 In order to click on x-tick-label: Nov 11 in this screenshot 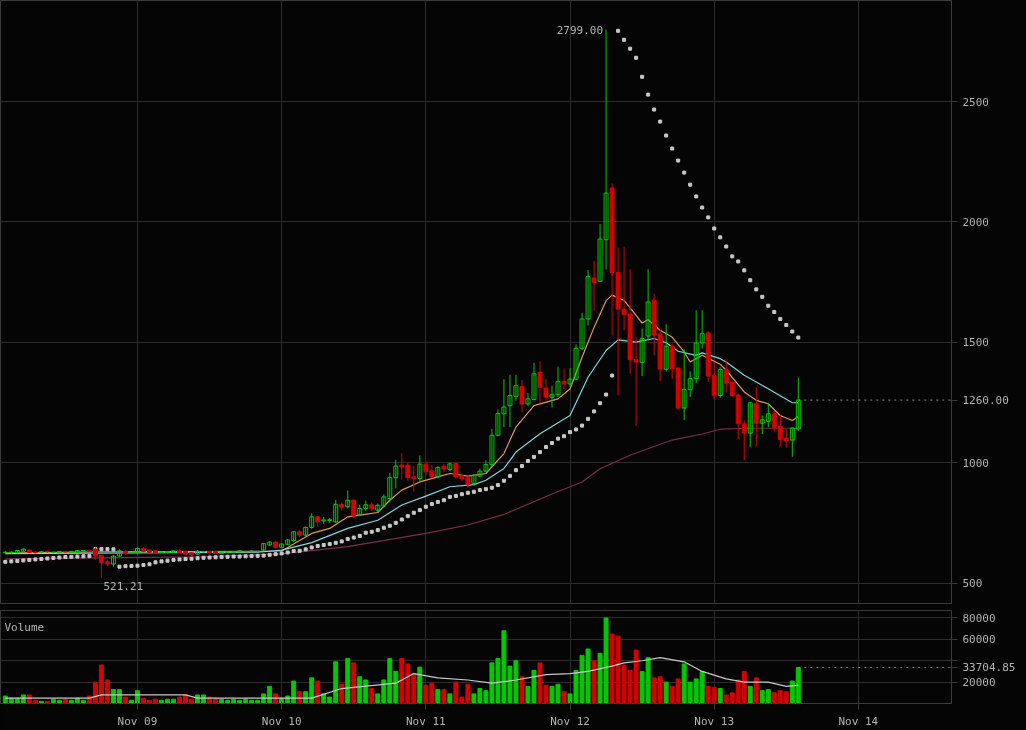, I will do `click(425, 721)`.